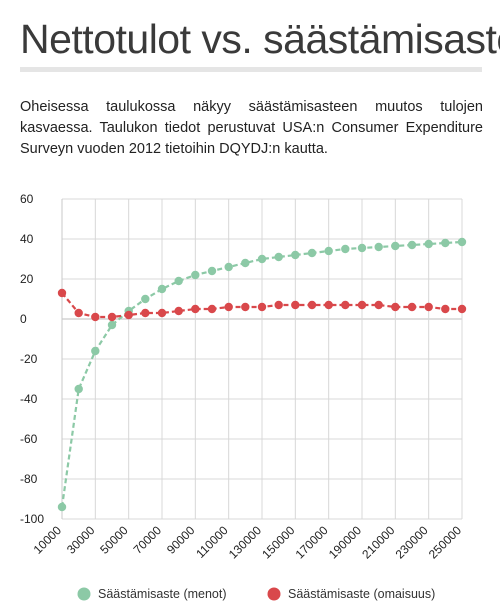 This screenshot has height=614, width=500. I want to click on x-tick-label: 130000, so click(245, 542).